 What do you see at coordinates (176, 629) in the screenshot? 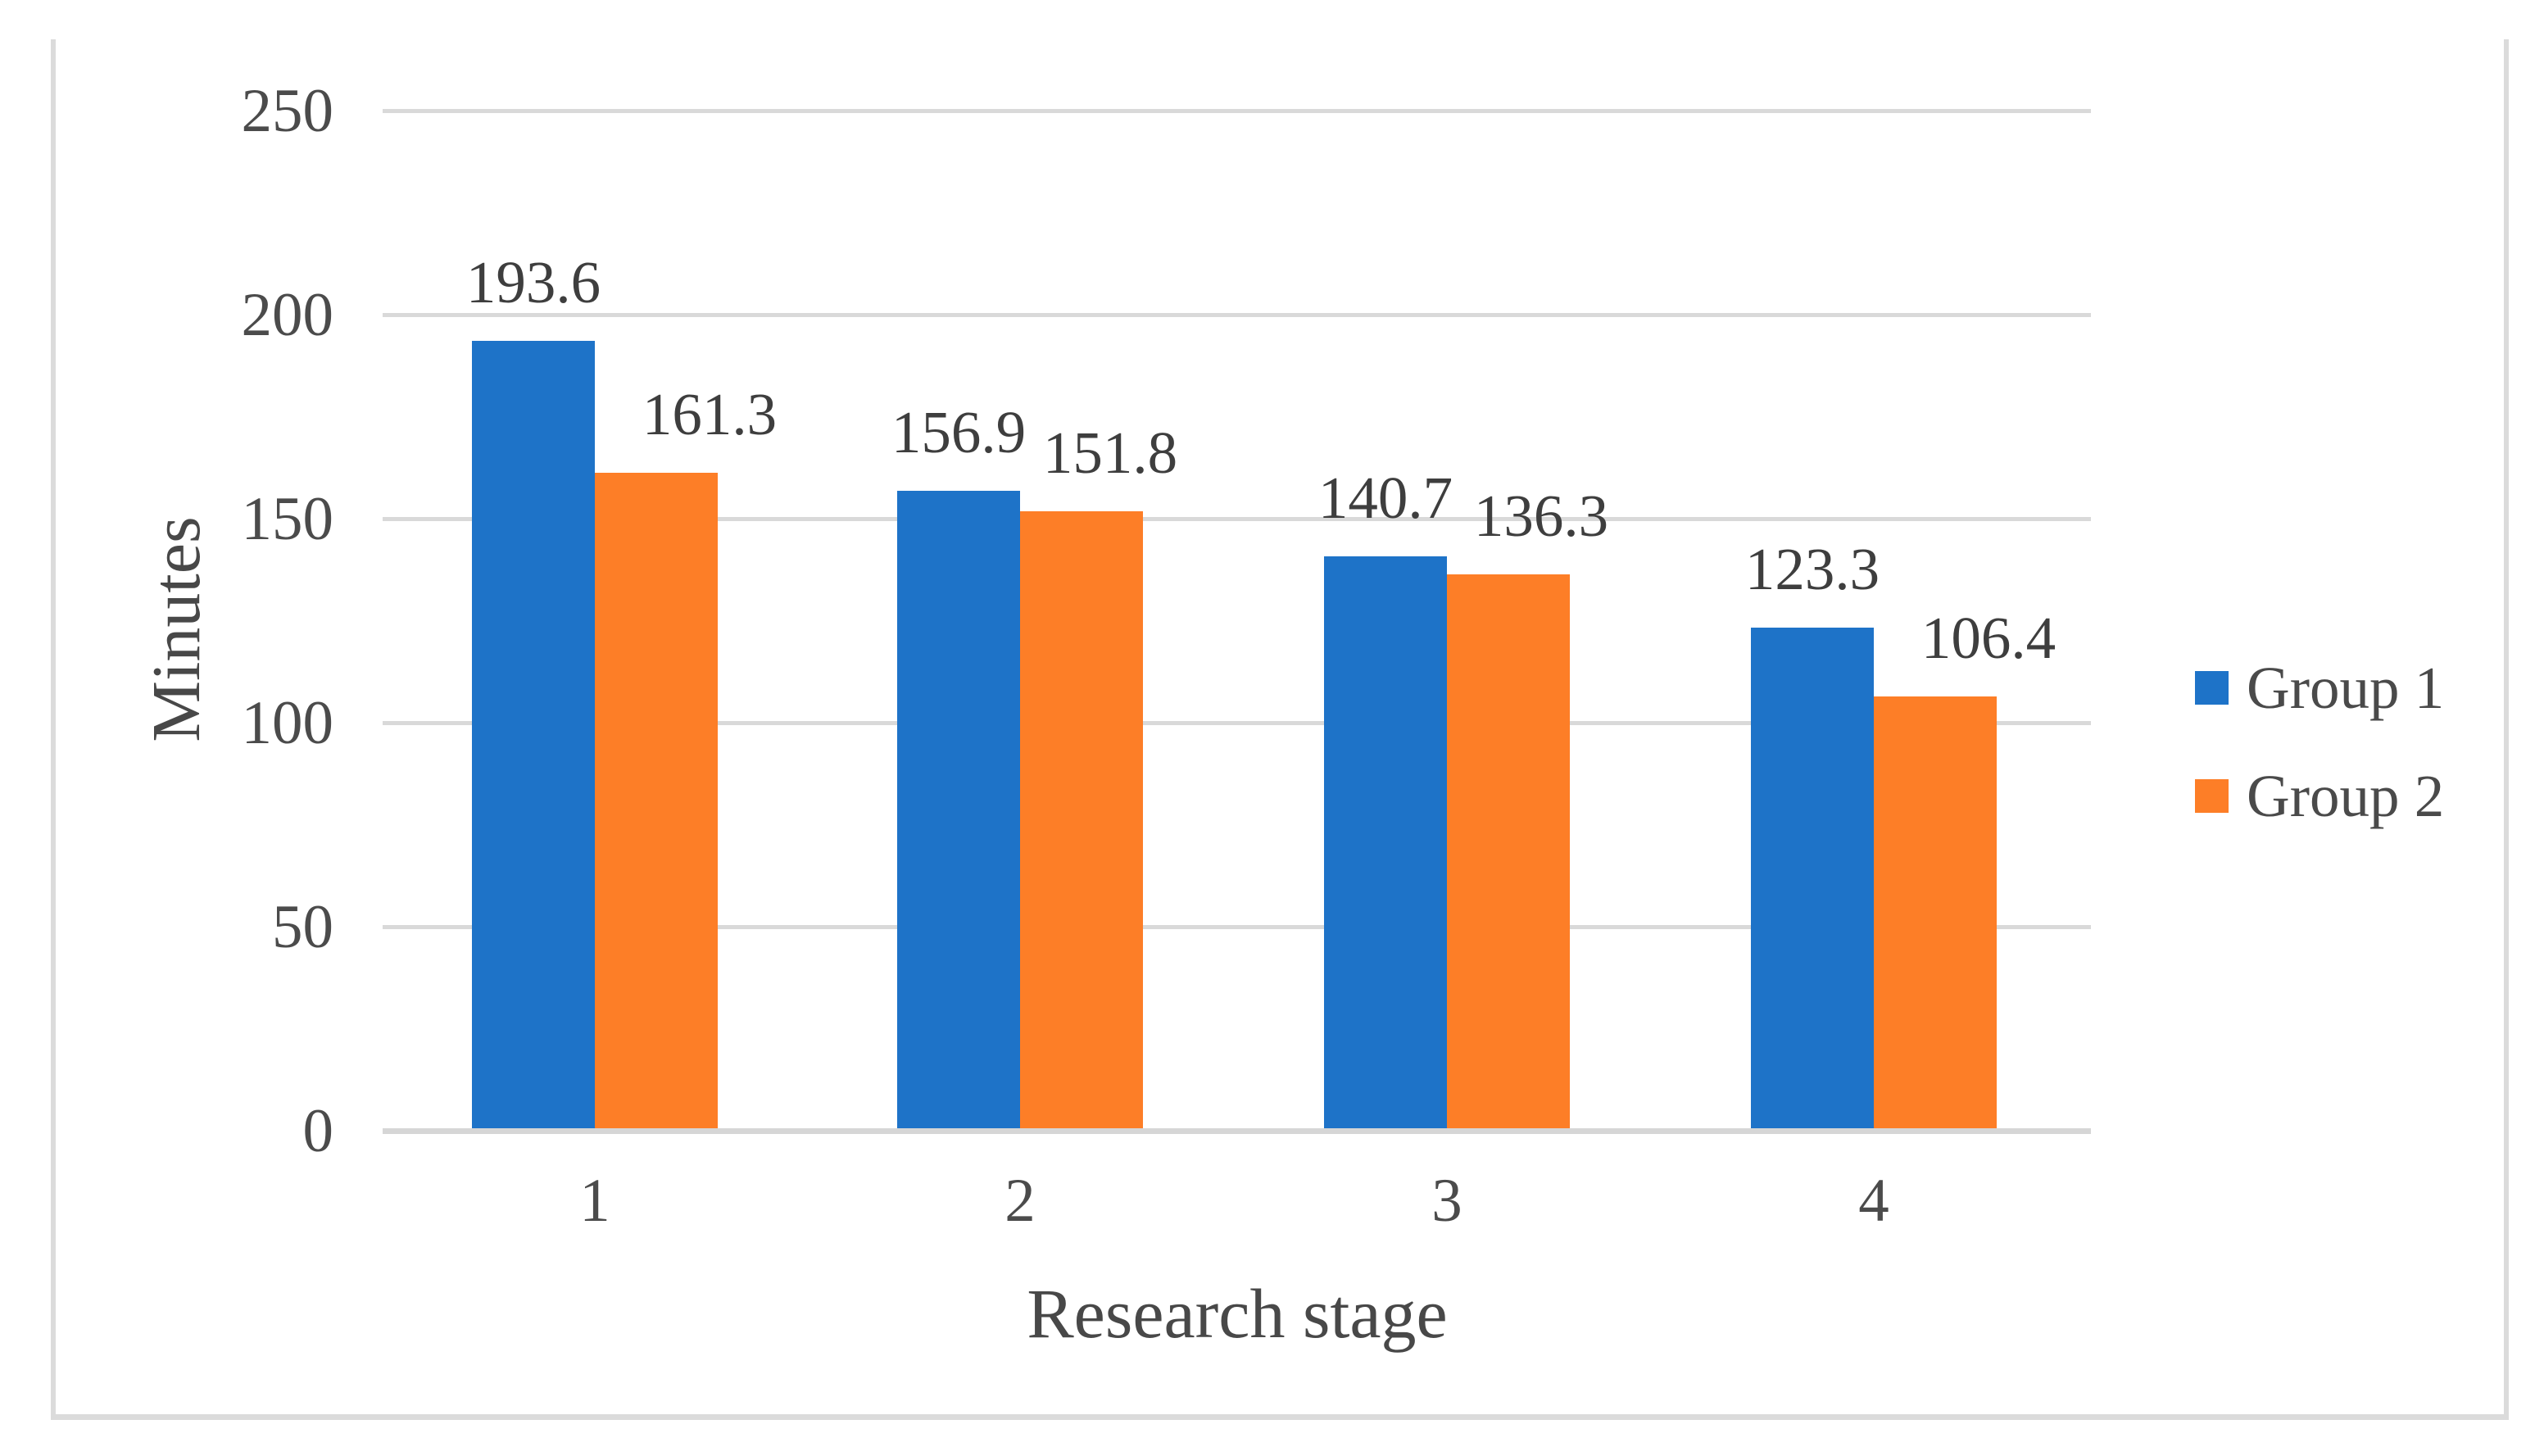
I see `y-axis-title: Minutes` at bounding box center [176, 629].